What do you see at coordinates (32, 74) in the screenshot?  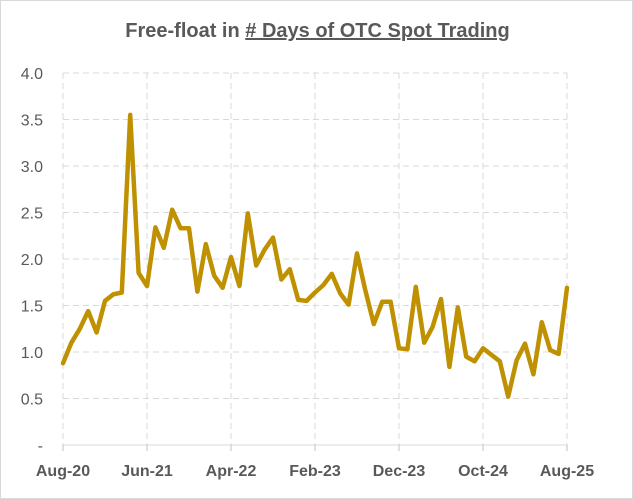 I see `y-tick-label: 4.0` at bounding box center [32, 74].